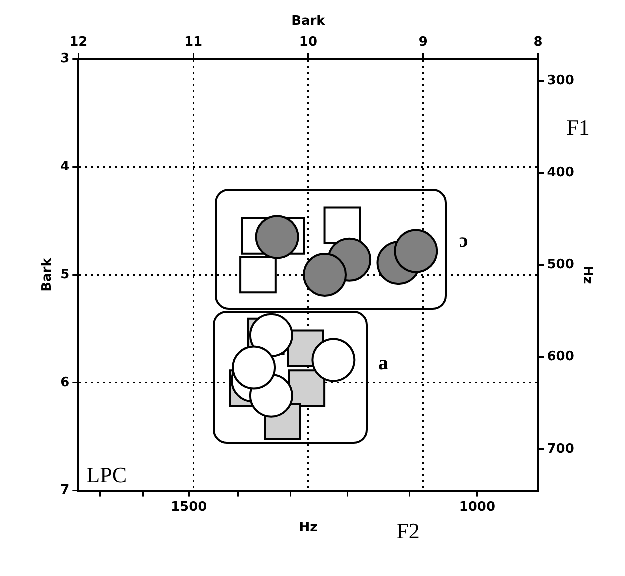  I want to click on y2-tick-label: 500, so click(560, 265).